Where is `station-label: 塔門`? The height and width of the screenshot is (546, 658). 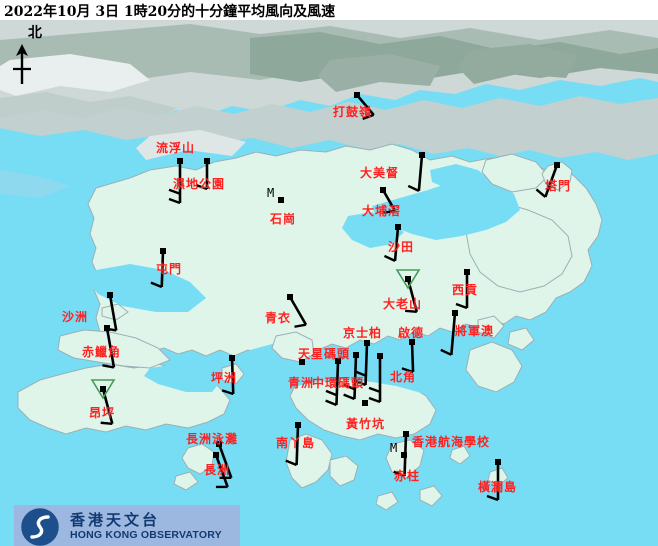
station-label: 塔門 is located at coordinates (558, 186).